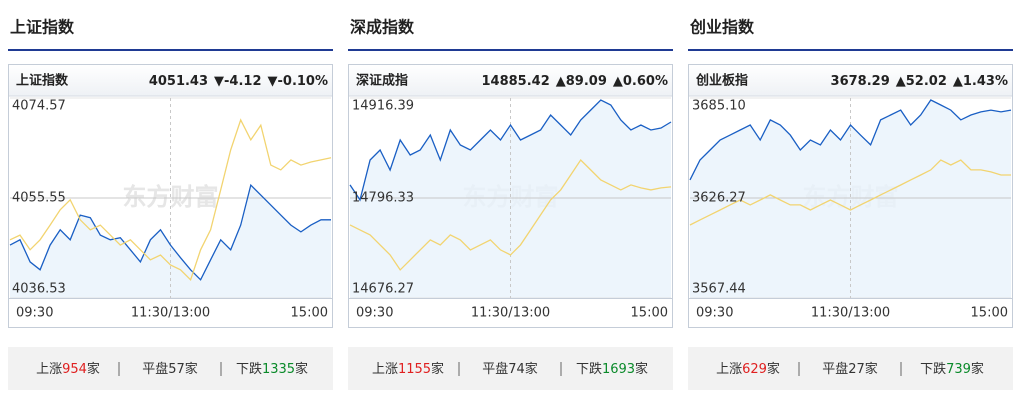 Image resolution: width=1020 pixels, height=405 pixels. I want to click on stat: 上涨1155家, so click(408, 369).